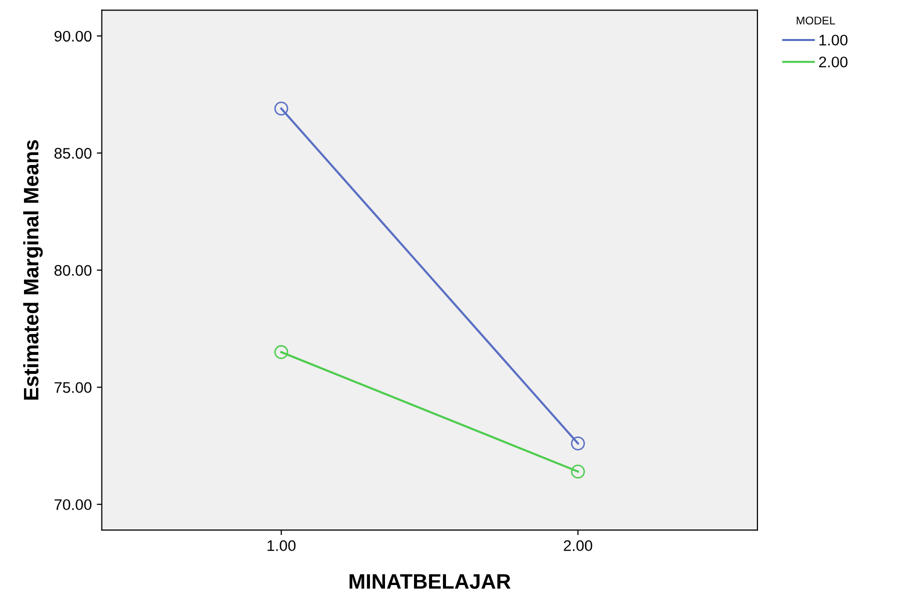 This screenshot has width=917, height=599. I want to click on y-tick-label: 70.00, so click(73, 504).